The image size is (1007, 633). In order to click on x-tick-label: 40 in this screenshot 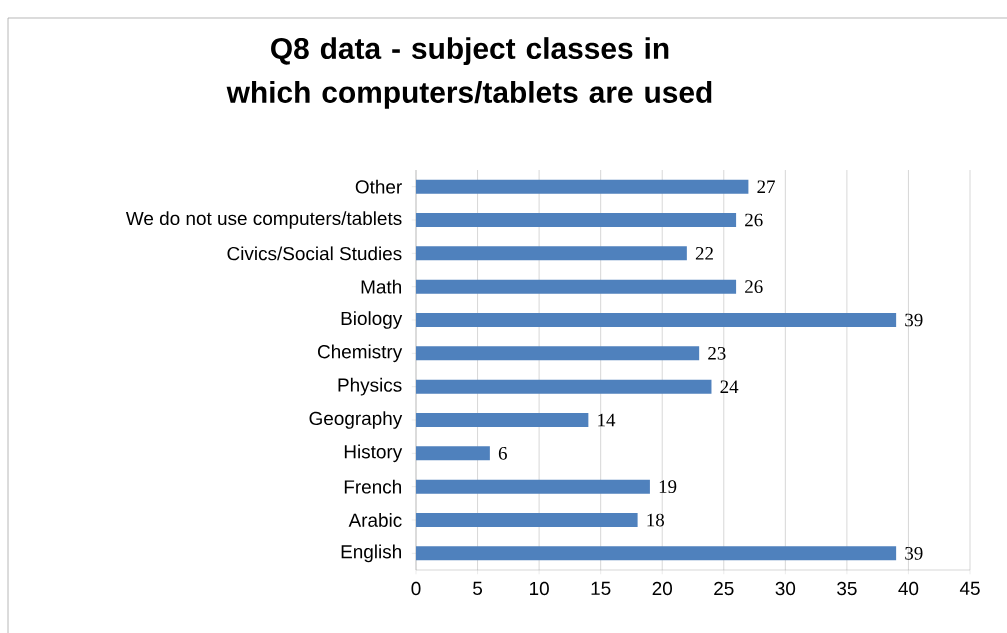, I will do `click(908, 588)`.